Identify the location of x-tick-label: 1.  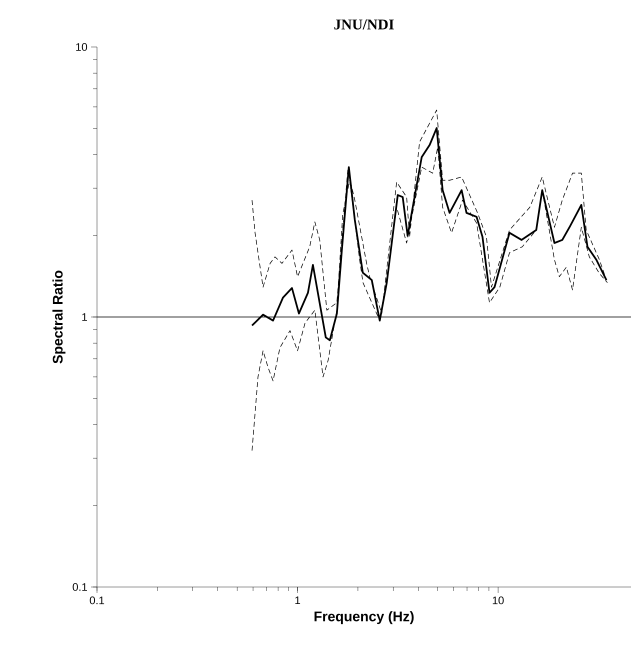
(297, 600).